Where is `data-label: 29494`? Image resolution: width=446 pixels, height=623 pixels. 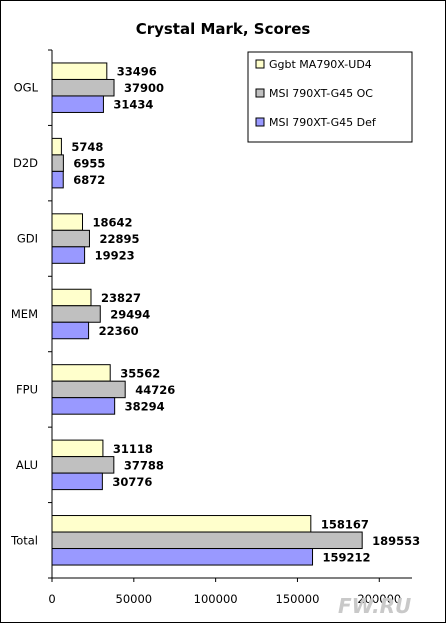 data-label: 29494 is located at coordinates (130, 315).